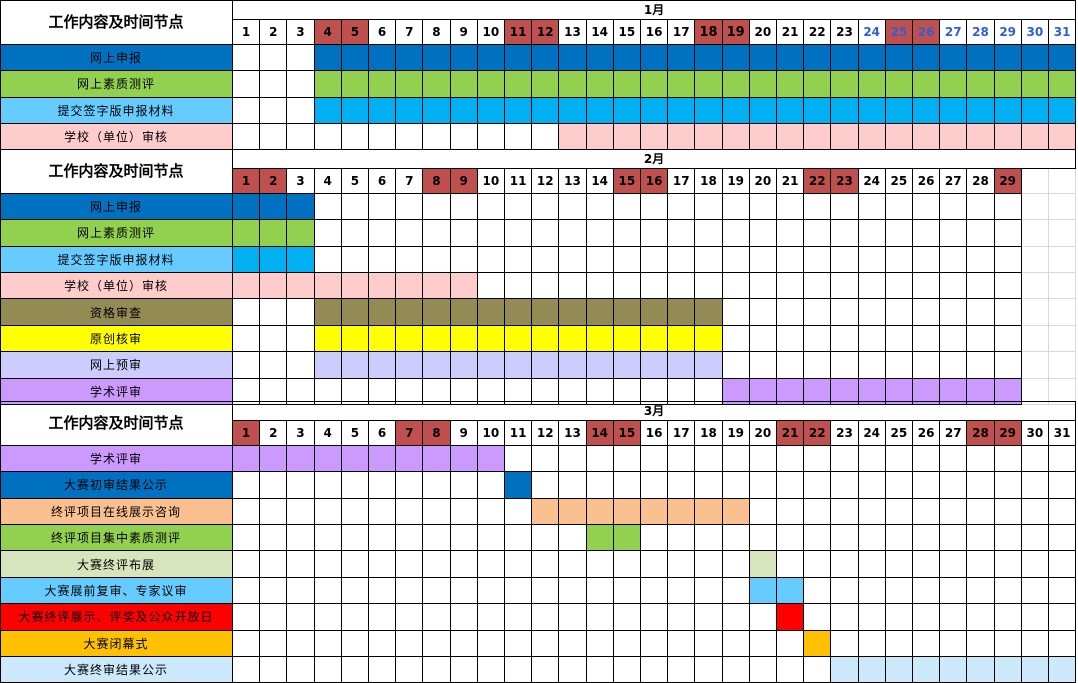 The height and width of the screenshot is (683, 1078). Describe the element at coordinates (116, 259) in the screenshot. I see `task-label: 提交签字版申报材料` at that location.